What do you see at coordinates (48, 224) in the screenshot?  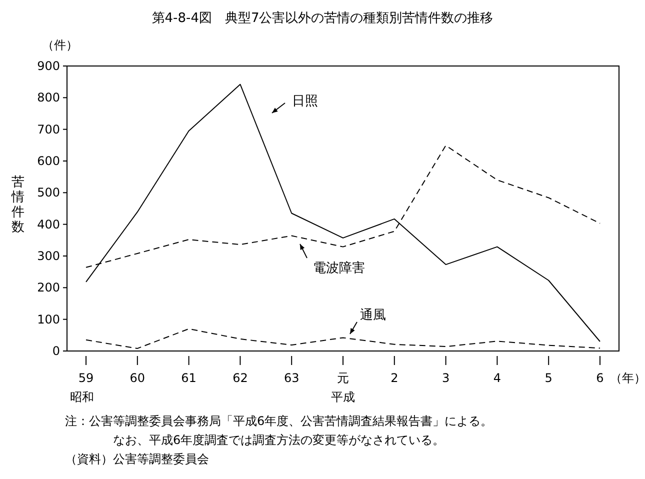 I see `y-tick-label: 400` at bounding box center [48, 224].